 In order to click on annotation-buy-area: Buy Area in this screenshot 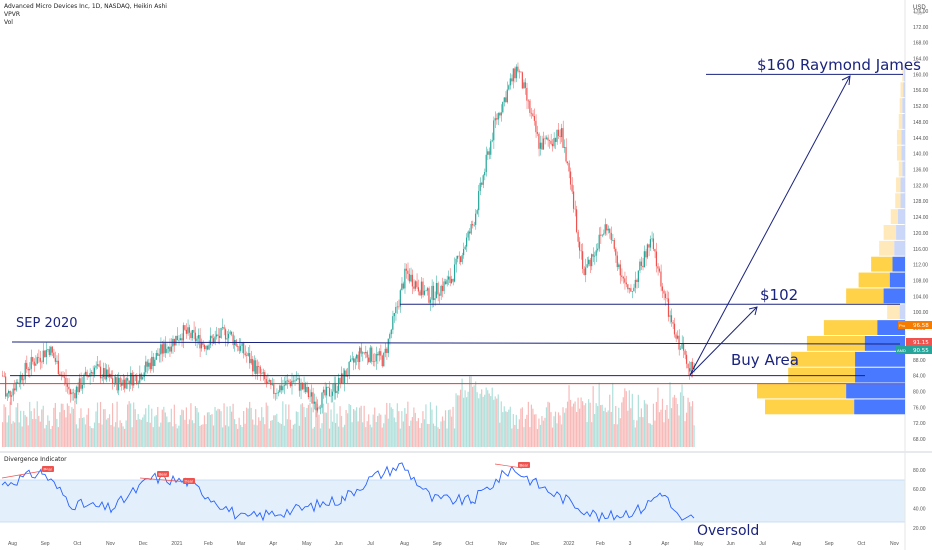, I will do `click(765, 360)`.